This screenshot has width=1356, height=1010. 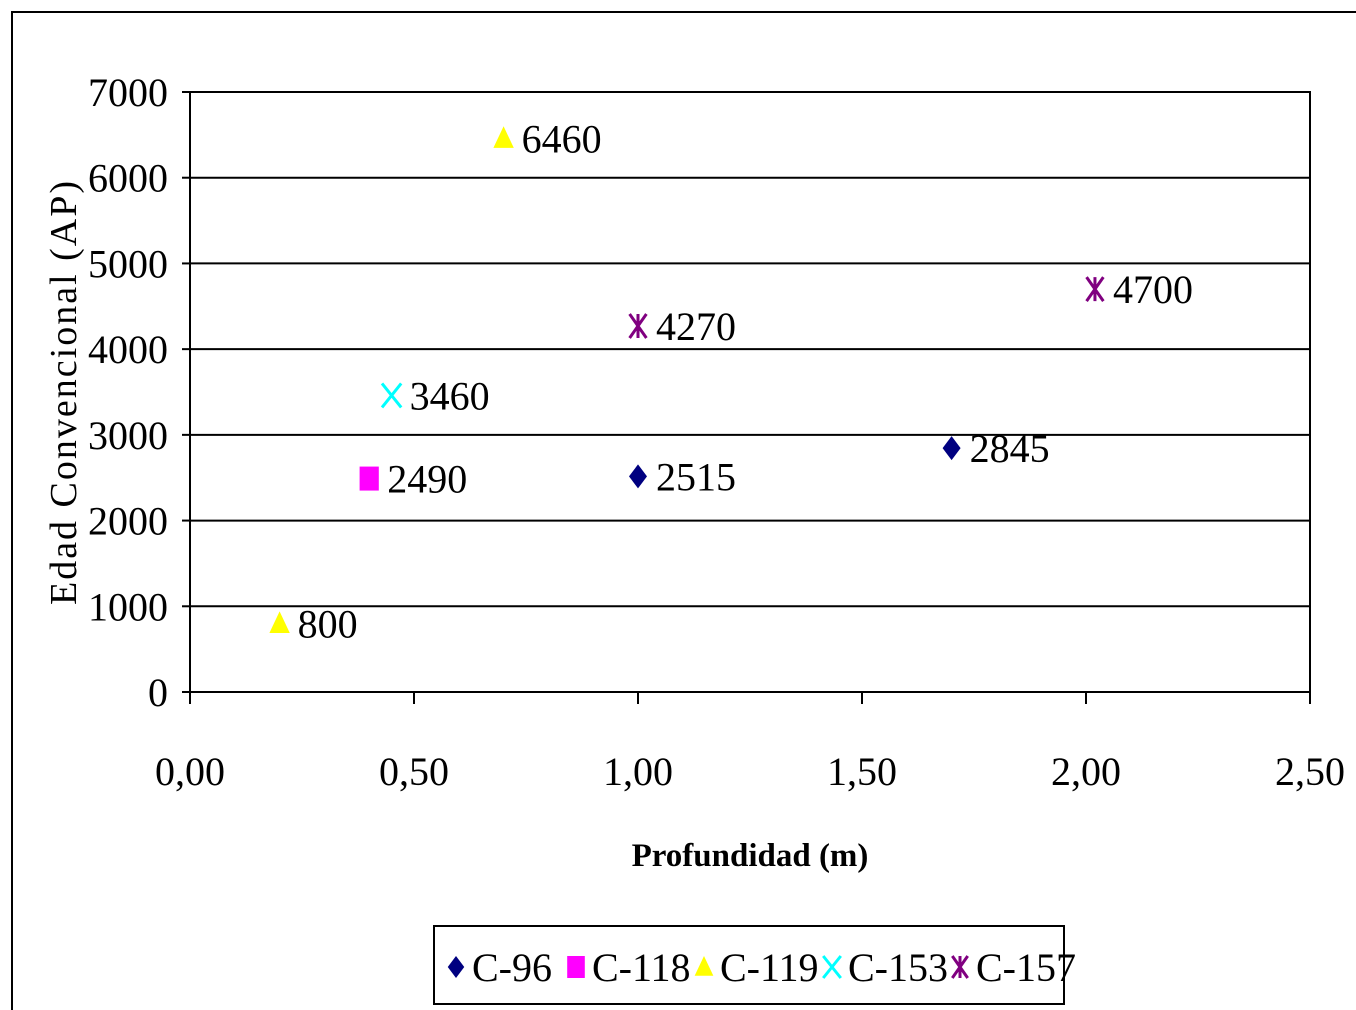 What do you see at coordinates (696, 326) in the screenshot?
I see `data-label: 4270` at bounding box center [696, 326].